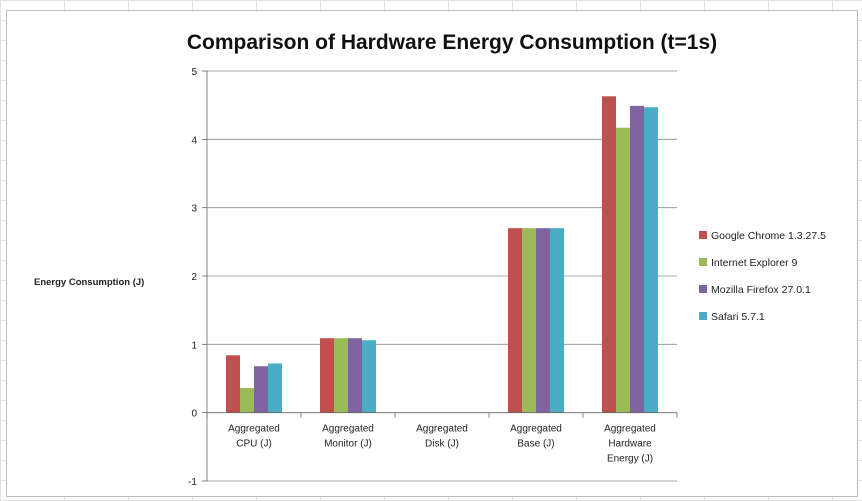  Describe the element at coordinates (442, 437) in the screenshot. I see `x-tick-label: Aggregated Disk (J)` at that location.